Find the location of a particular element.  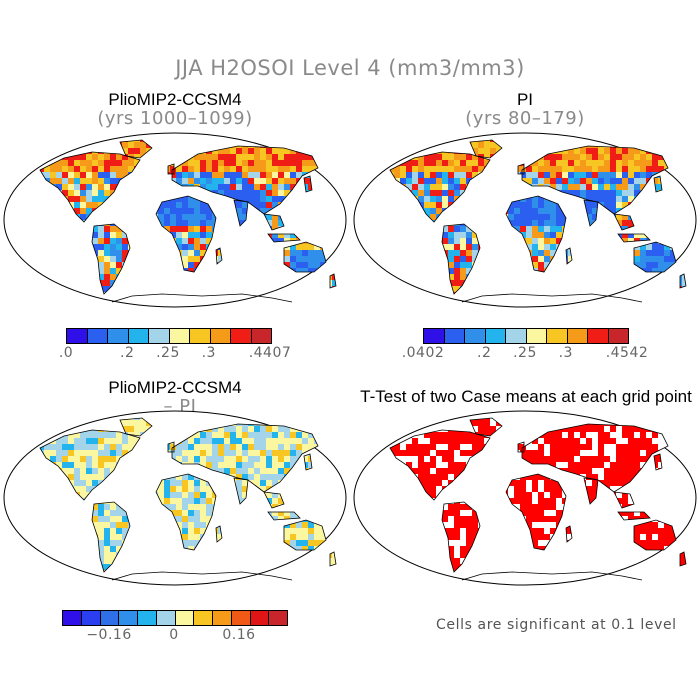

colorbar-tick-label: .0402 is located at coordinates (423, 353).